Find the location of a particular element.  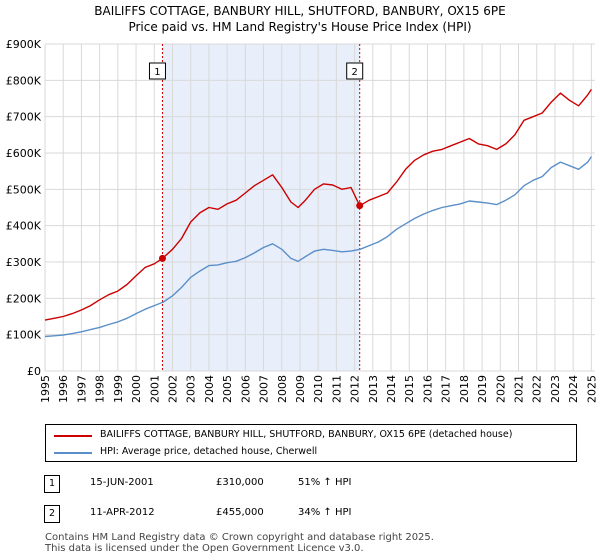

sale-badge: 2 is located at coordinates (52, 514).